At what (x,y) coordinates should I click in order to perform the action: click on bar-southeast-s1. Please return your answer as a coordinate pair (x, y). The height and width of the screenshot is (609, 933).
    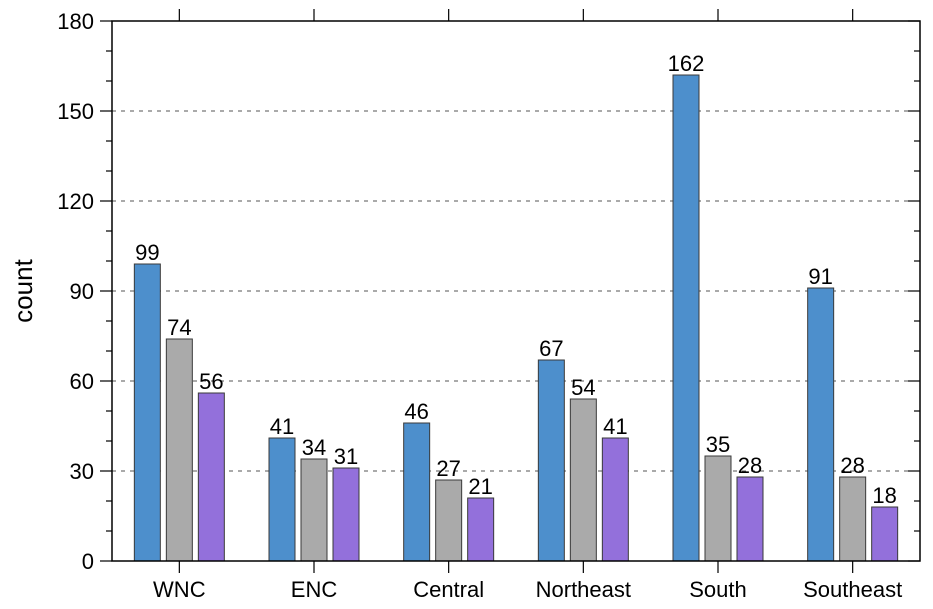
    Looking at the image, I should click on (821, 424).